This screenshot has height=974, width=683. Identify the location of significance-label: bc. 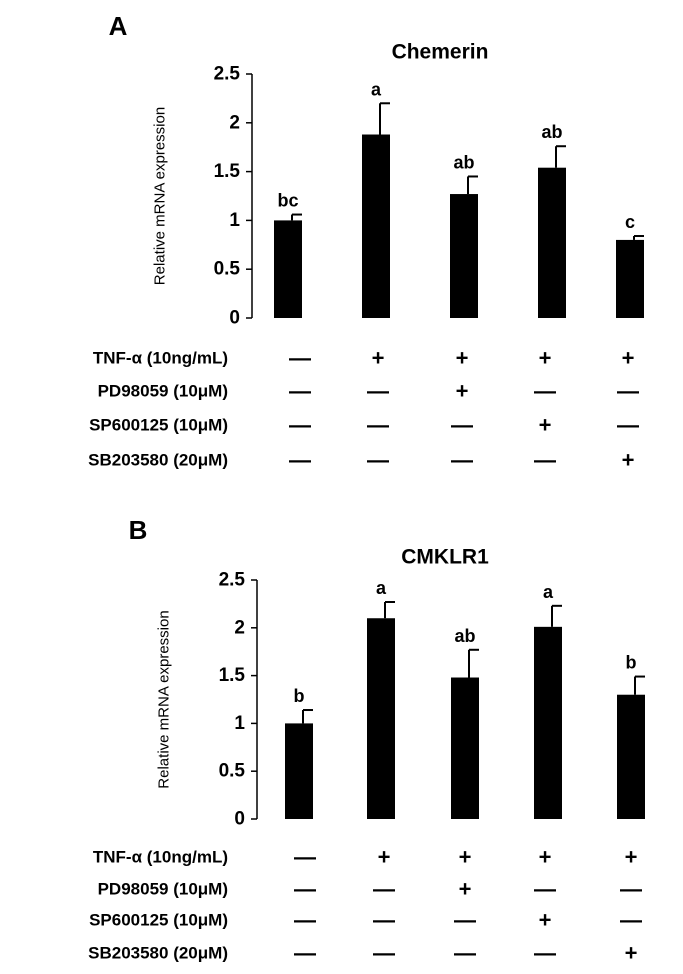
(287, 201).